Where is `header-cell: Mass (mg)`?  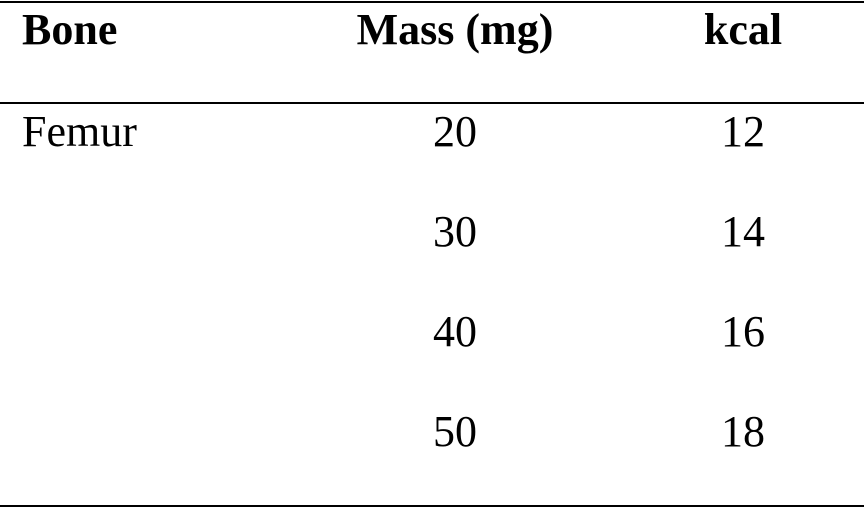
header-cell: Mass (mg) is located at coordinates (455, 29).